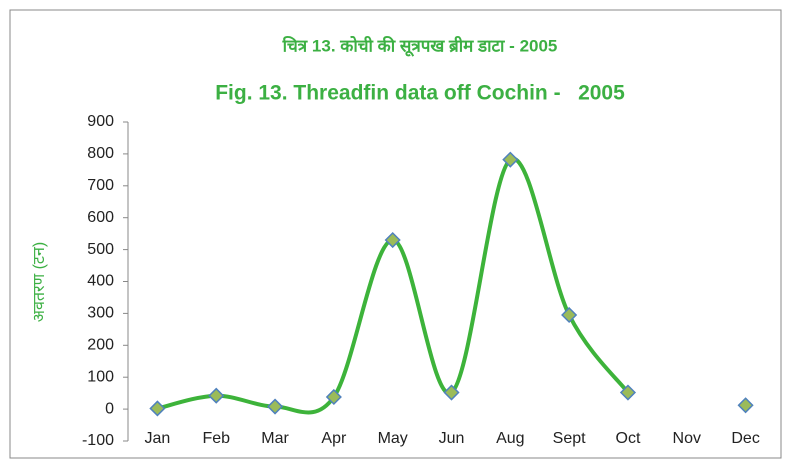 The image size is (792, 475). What do you see at coordinates (100, 345) in the screenshot?
I see `y-tick-label: 200` at bounding box center [100, 345].